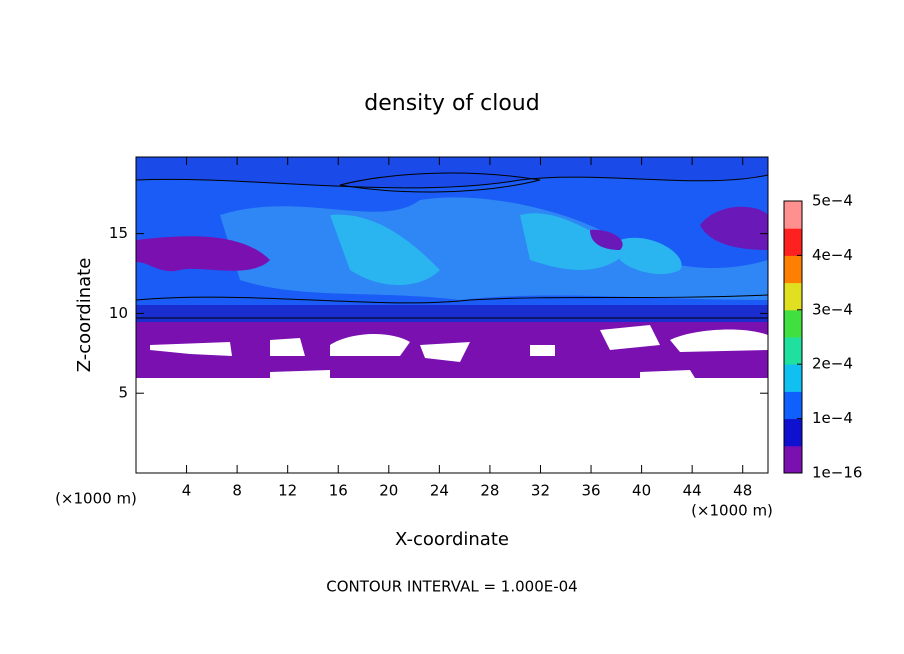  Describe the element at coordinates (832, 364) in the screenshot. I see `colorbar-tick-label: 2e−4` at that location.